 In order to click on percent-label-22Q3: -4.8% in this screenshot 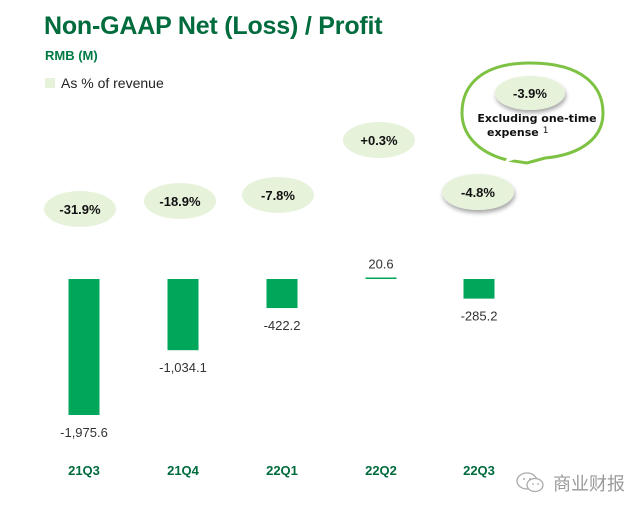, I will do `click(478, 192)`.